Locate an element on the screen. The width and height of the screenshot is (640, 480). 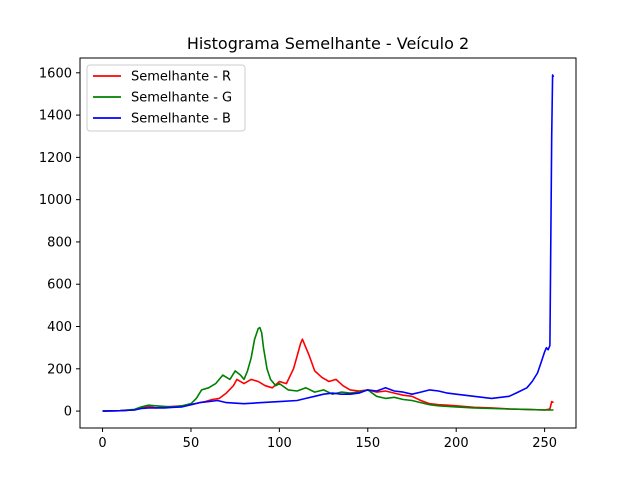
y-tick-label: 1600 is located at coordinates (55, 73).